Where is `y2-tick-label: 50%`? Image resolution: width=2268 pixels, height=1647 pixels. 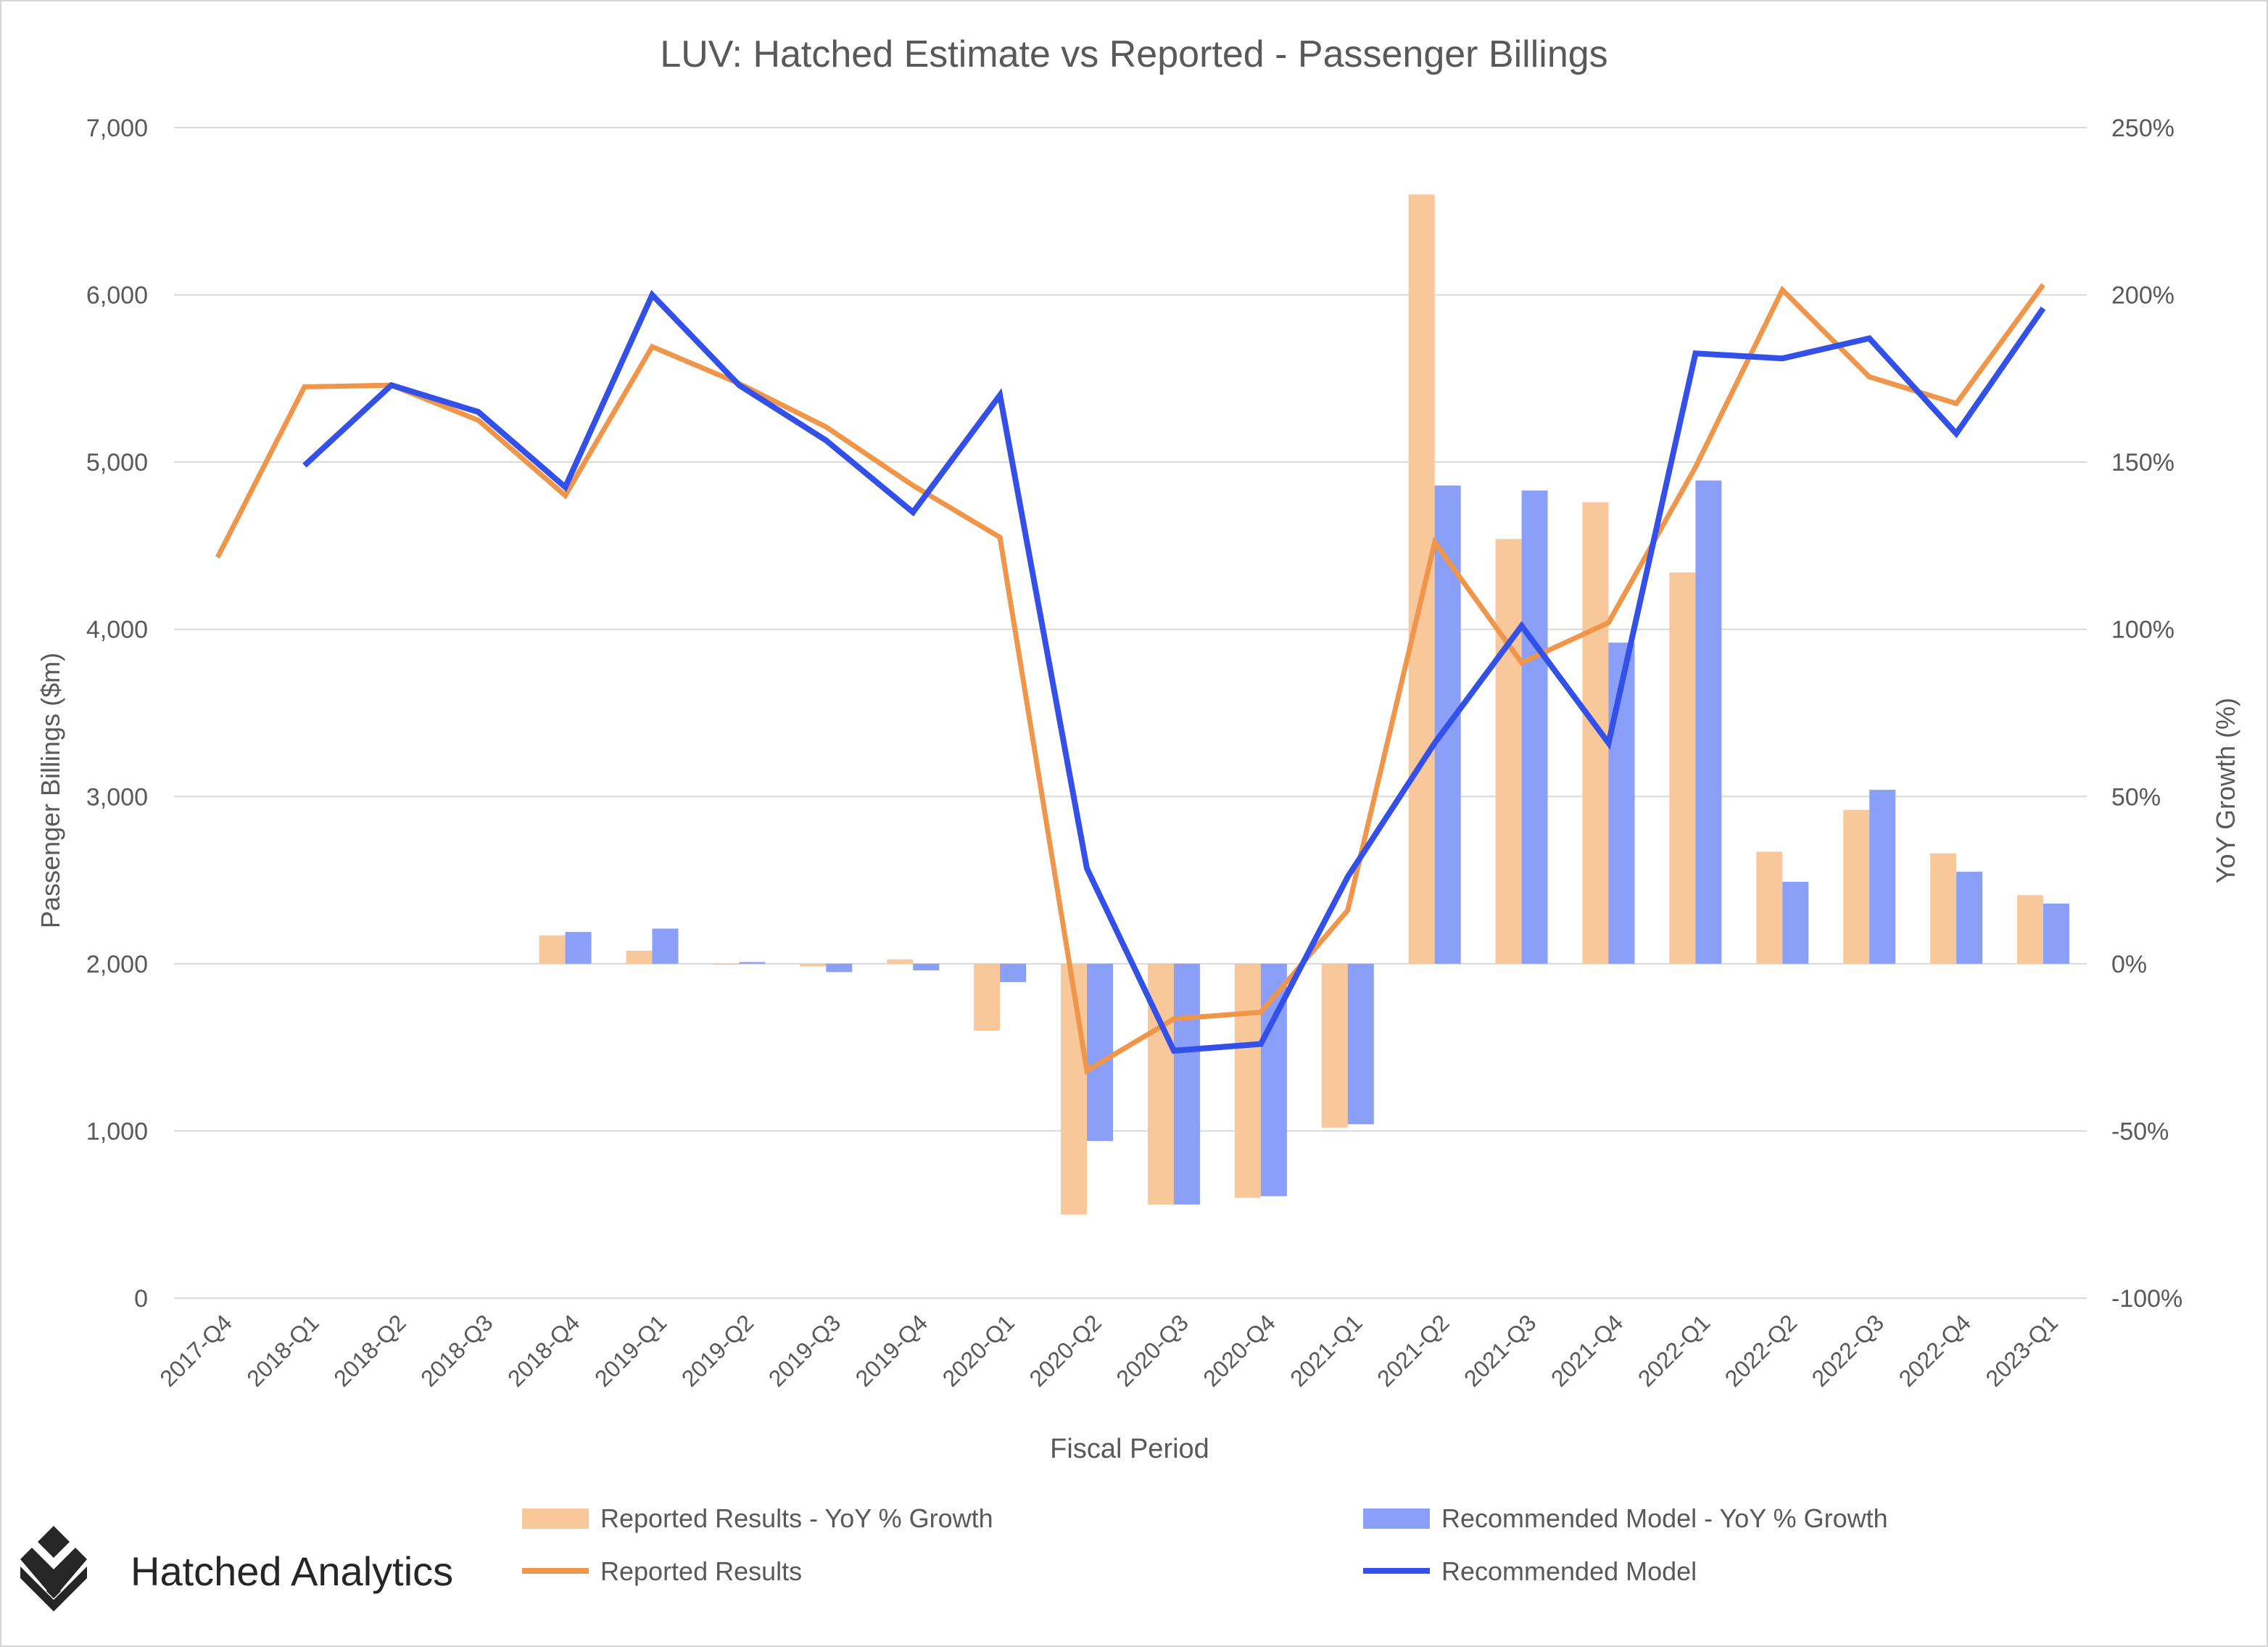 y2-tick-label: 50% is located at coordinates (2136, 797).